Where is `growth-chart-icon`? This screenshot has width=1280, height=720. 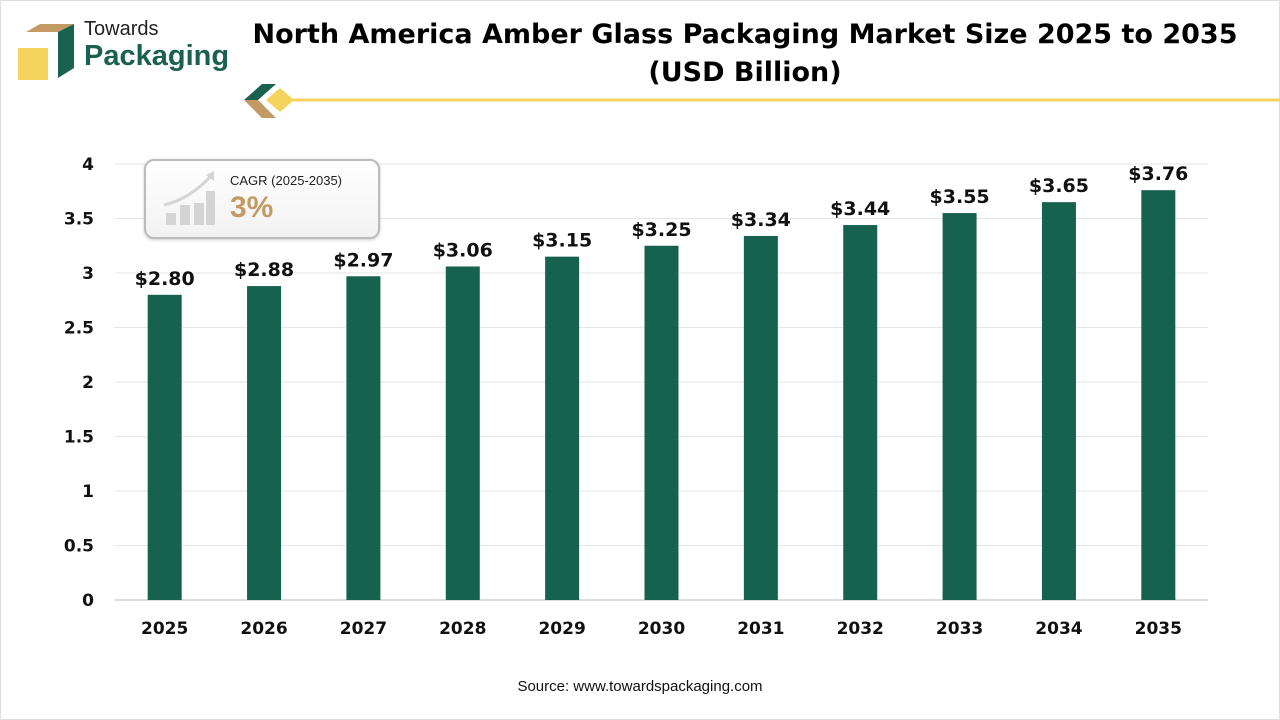 growth-chart-icon is located at coordinates (189, 198).